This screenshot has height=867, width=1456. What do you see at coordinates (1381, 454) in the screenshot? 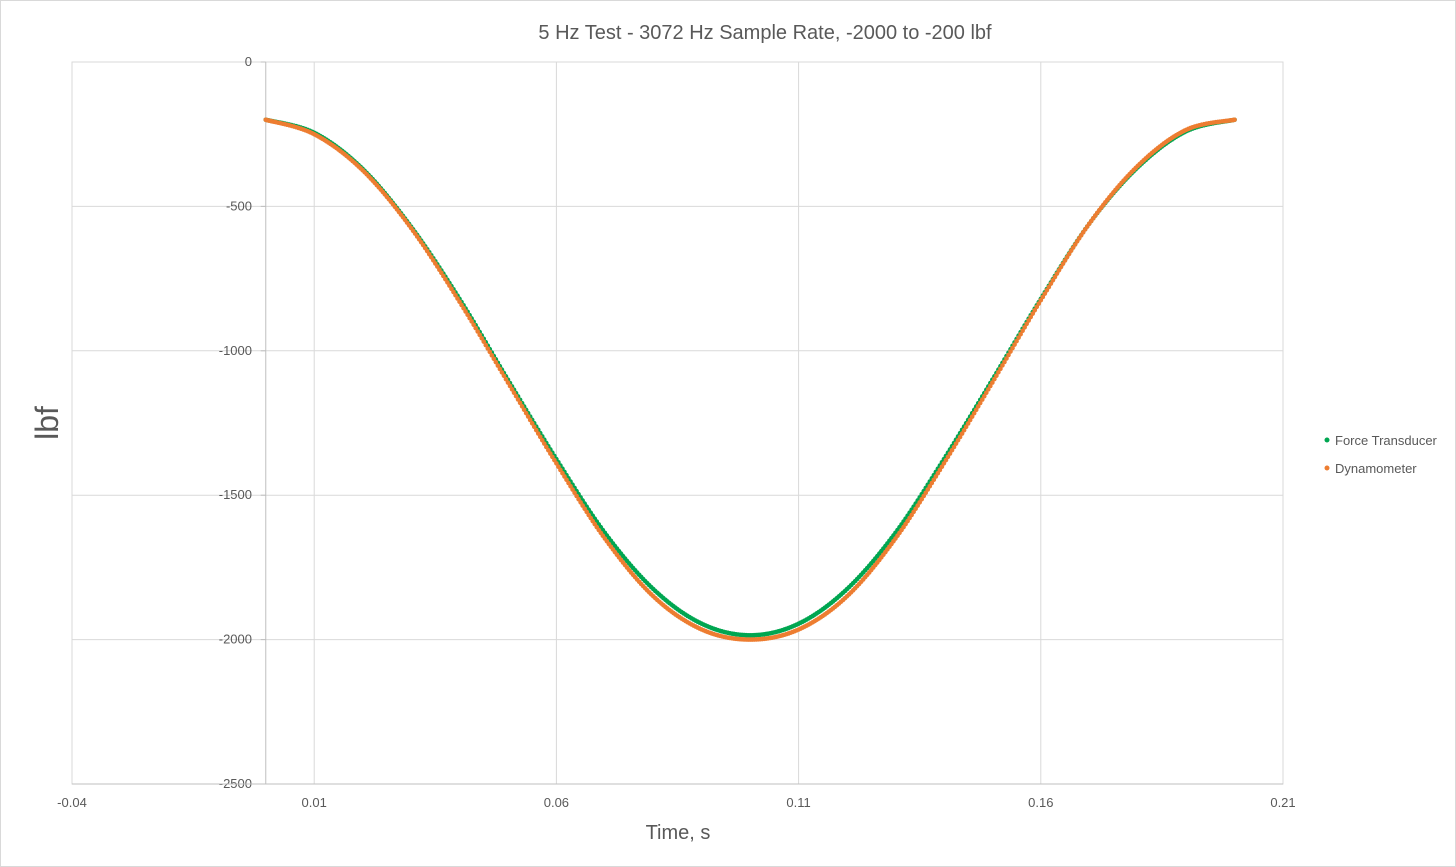
I see `legend: Force Transducer Dynamometer` at bounding box center [1381, 454].